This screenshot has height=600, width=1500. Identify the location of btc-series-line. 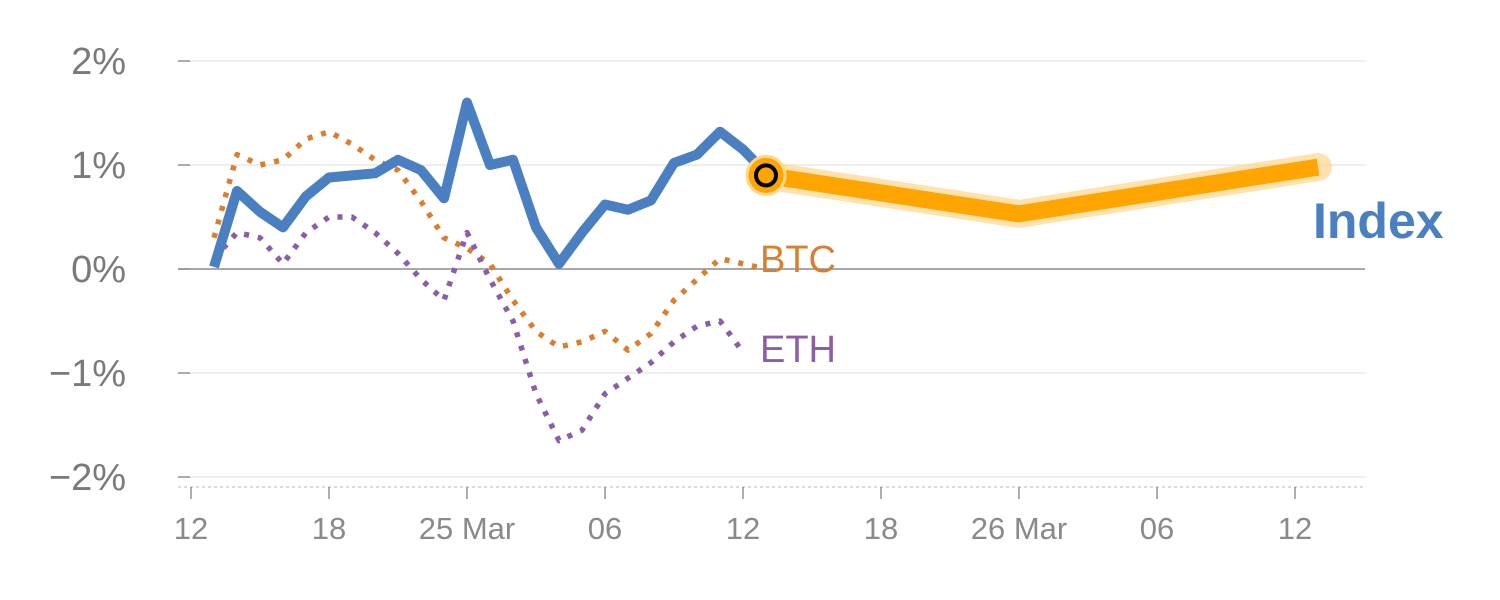
(489, 240).